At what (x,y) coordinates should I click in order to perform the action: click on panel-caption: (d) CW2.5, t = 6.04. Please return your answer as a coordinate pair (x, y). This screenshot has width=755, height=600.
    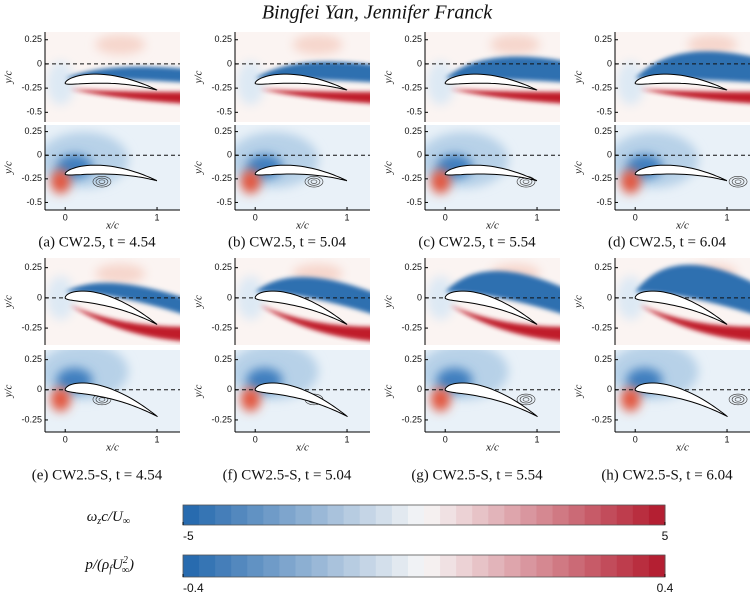
    Looking at the image, I should click on (667, 242).